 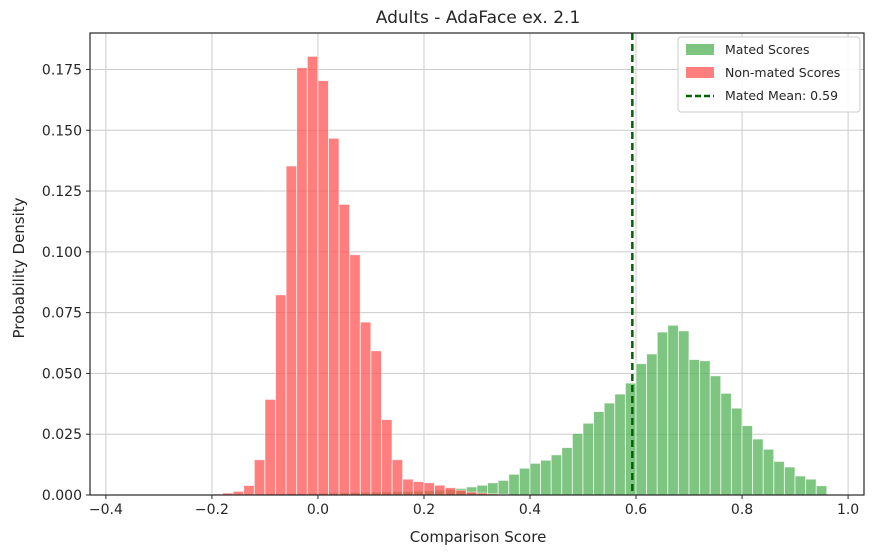 I want to click on legend-label-mated: Mated Scores, so click(x=767, y=49).